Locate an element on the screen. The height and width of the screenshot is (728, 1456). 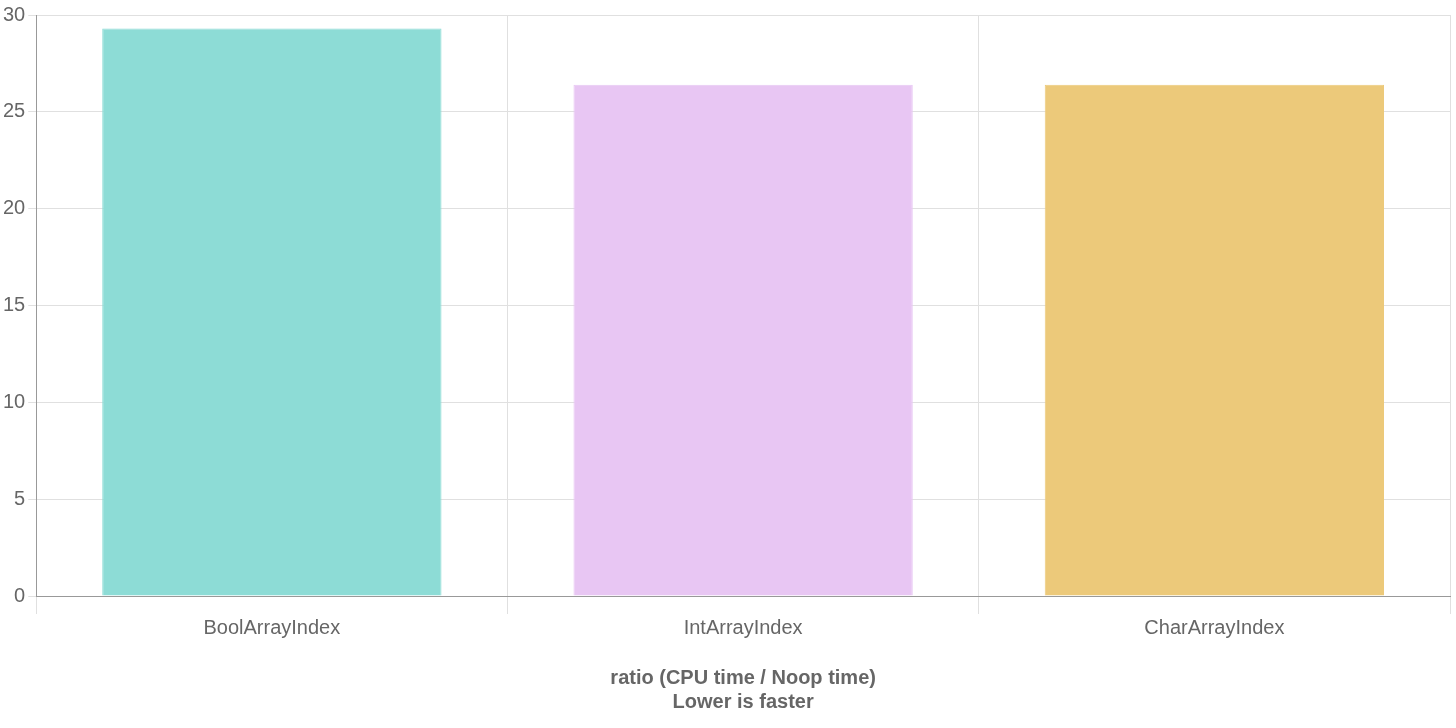
y-tick-label: 25 is located at coordinates (14, 110).